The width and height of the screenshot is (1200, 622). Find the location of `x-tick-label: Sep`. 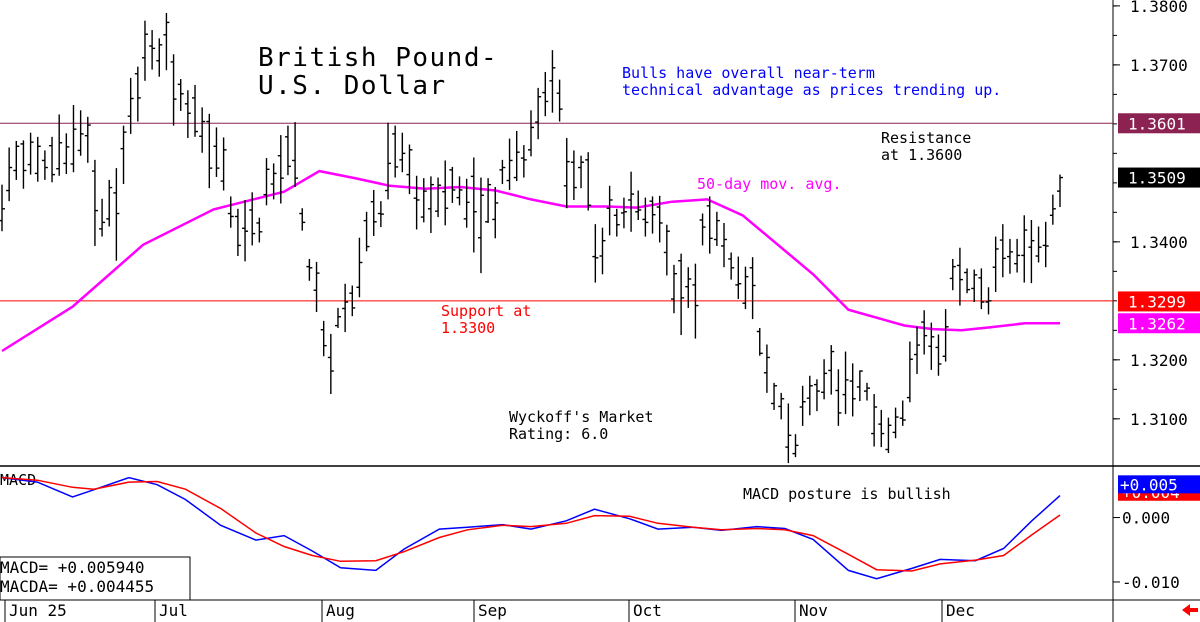

x-tick-label: Sep is located at coordinates (492, 610).